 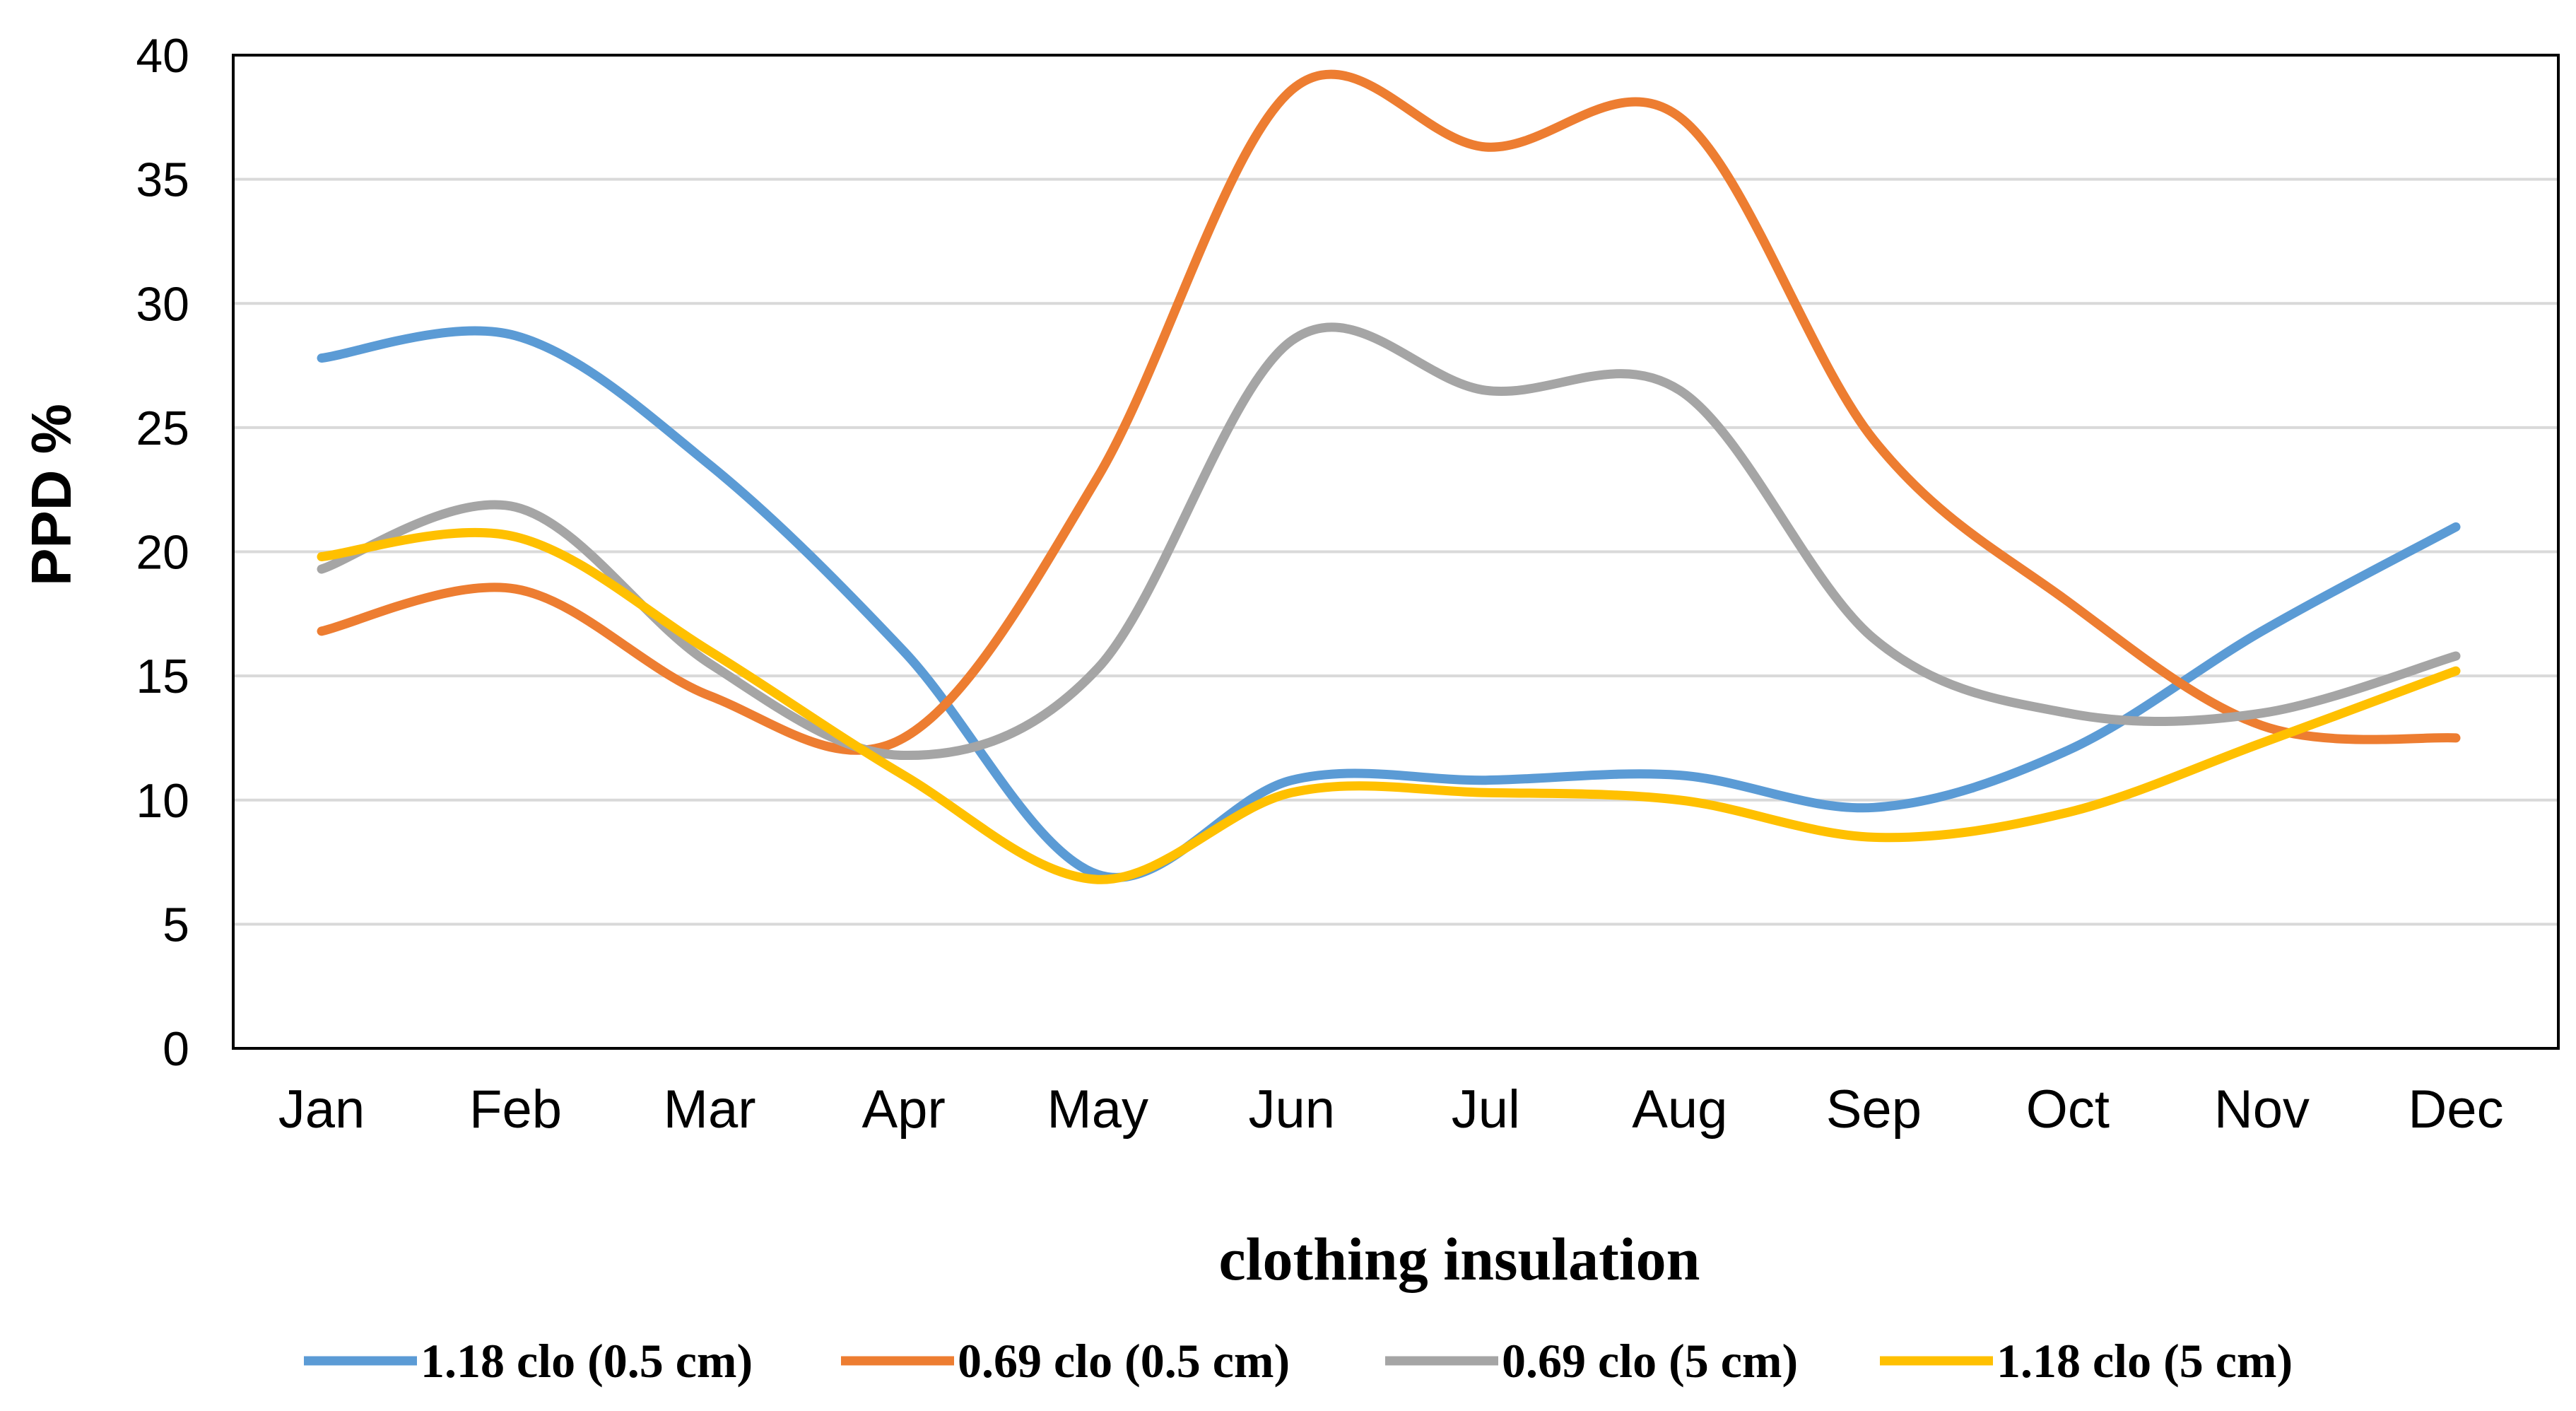 I want to click on x-tick-label: Aug, so click(x=1679, y=1109).